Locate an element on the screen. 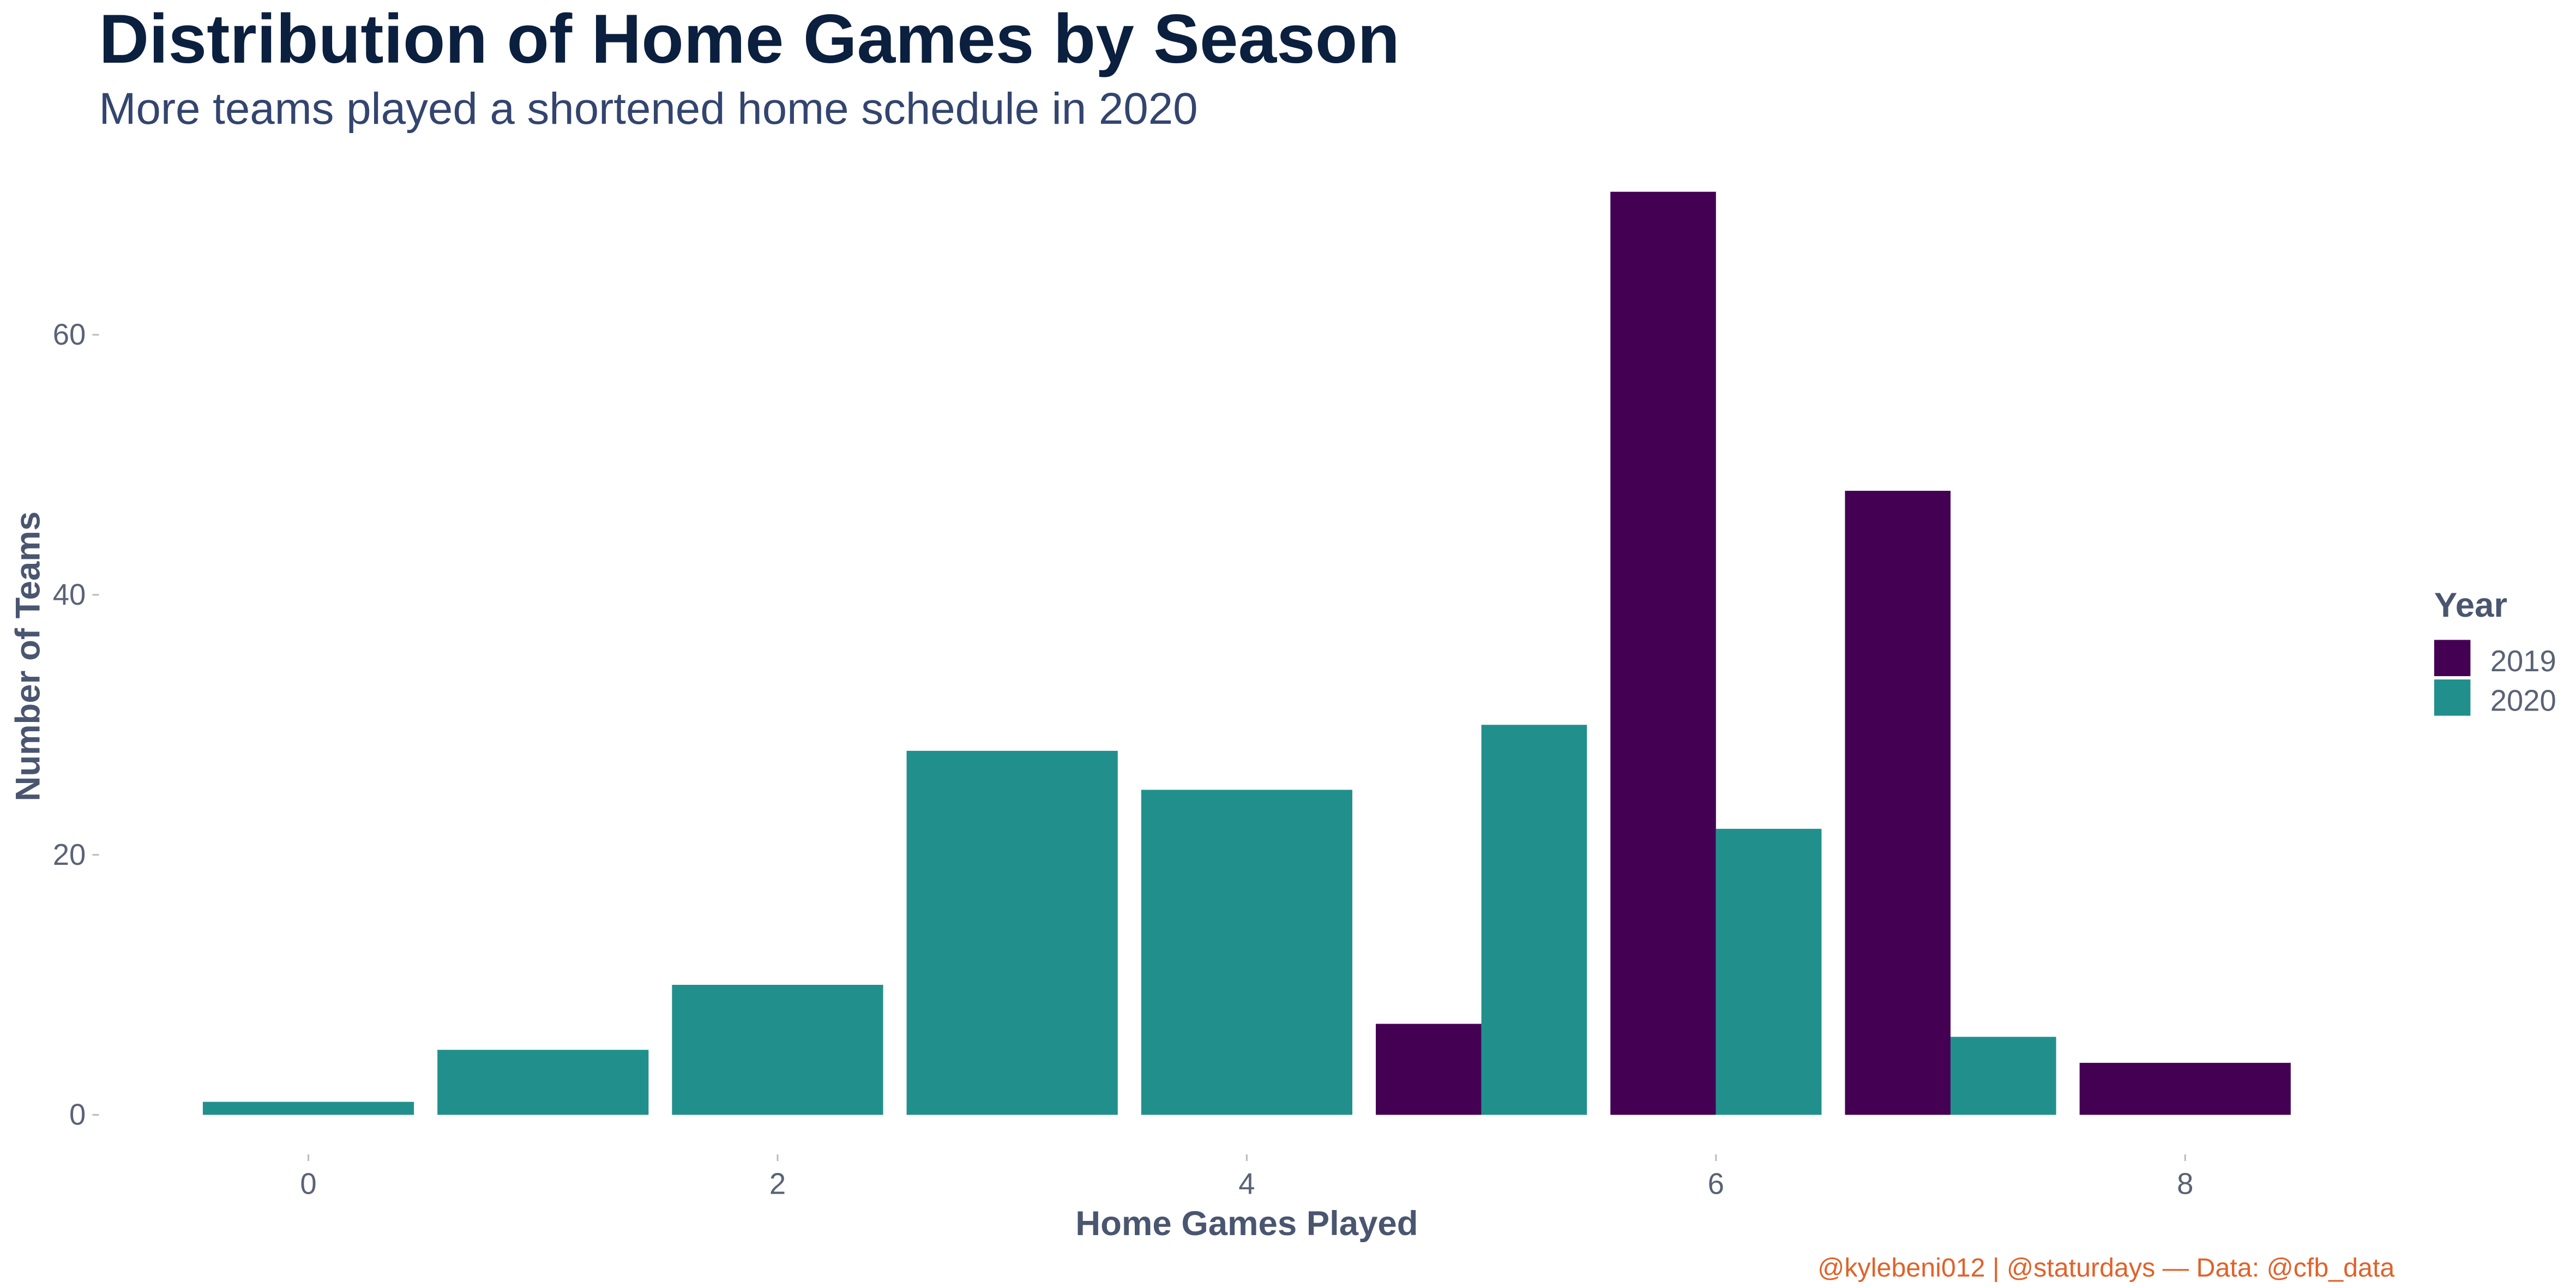 The image size is (2576, 1288). y-tick-label: 0 is located at coordinates (77, 1114).